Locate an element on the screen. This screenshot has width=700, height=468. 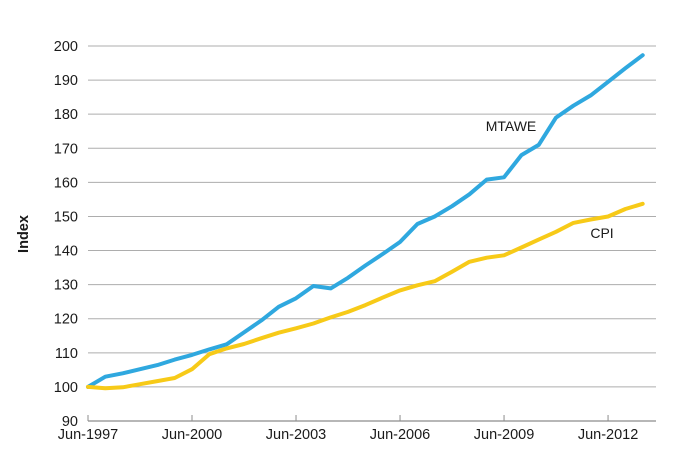
x-tick-label-2012: Jun-2012 is located at coordinates (608, 435).